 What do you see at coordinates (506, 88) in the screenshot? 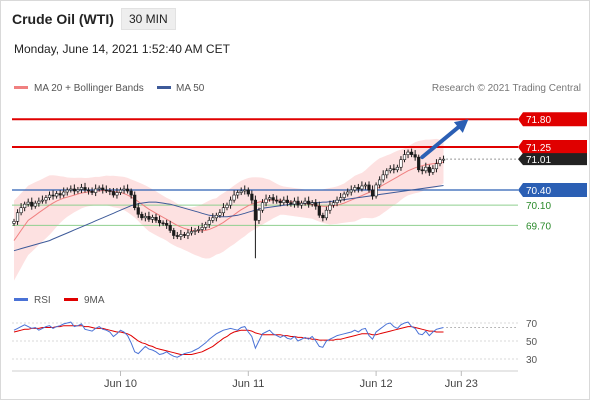
I see `credit-label: Research © 2021 Trading Central` at bounding box center [506, 88].